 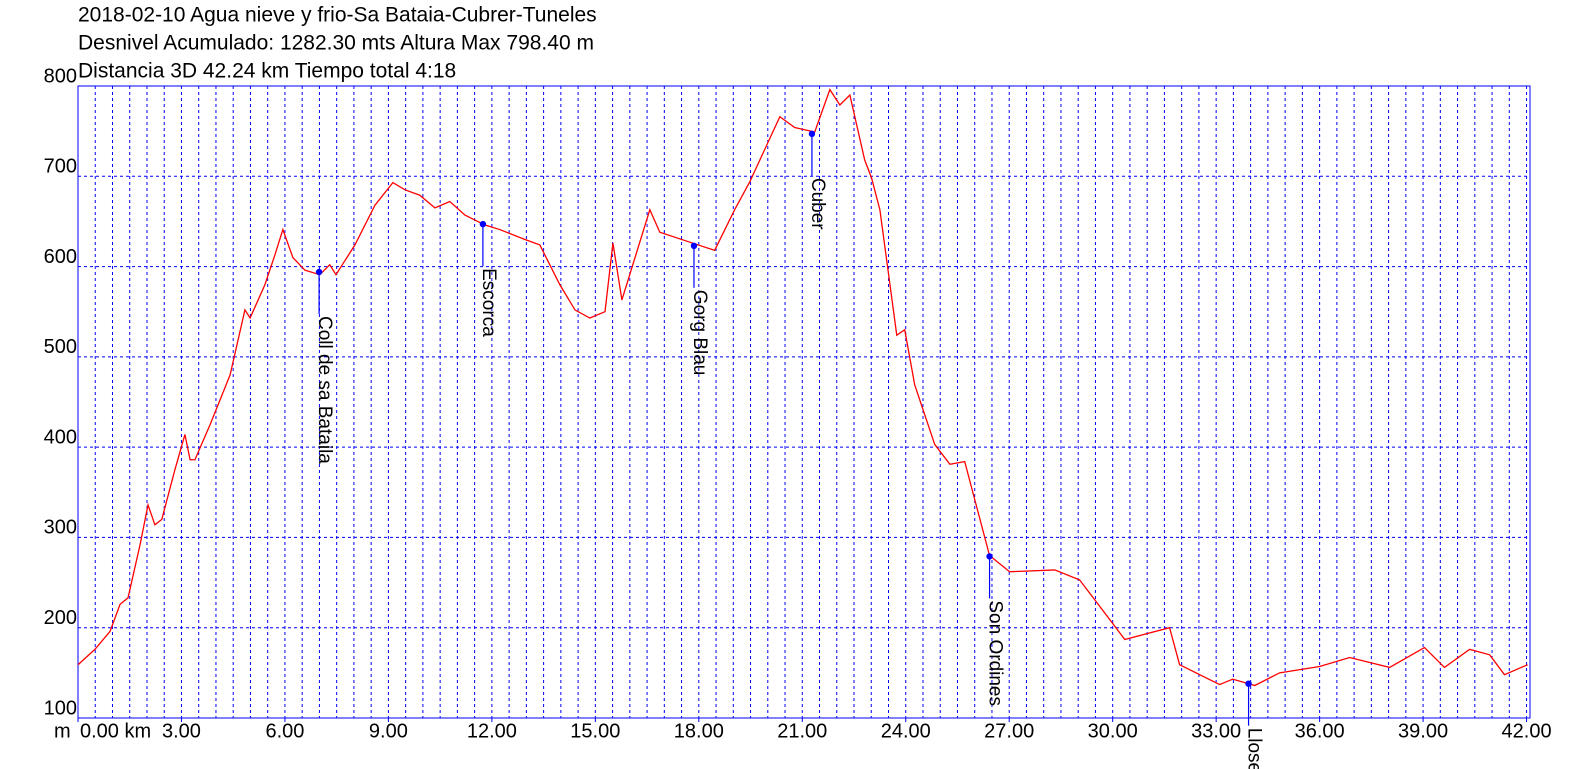 What do you see at coordinates (60, 347) in the screenshot?
I see `y-tick-label: 500` at bounding box center [60, 347].